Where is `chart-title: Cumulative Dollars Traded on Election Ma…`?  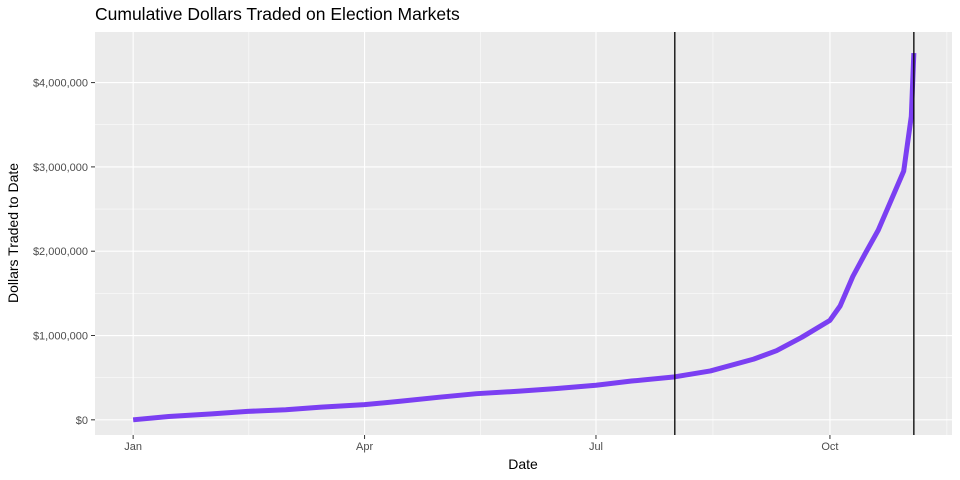 chart-title: Cumulative Dollars Traded on Election Ma… is located at coordinates (277, 14).